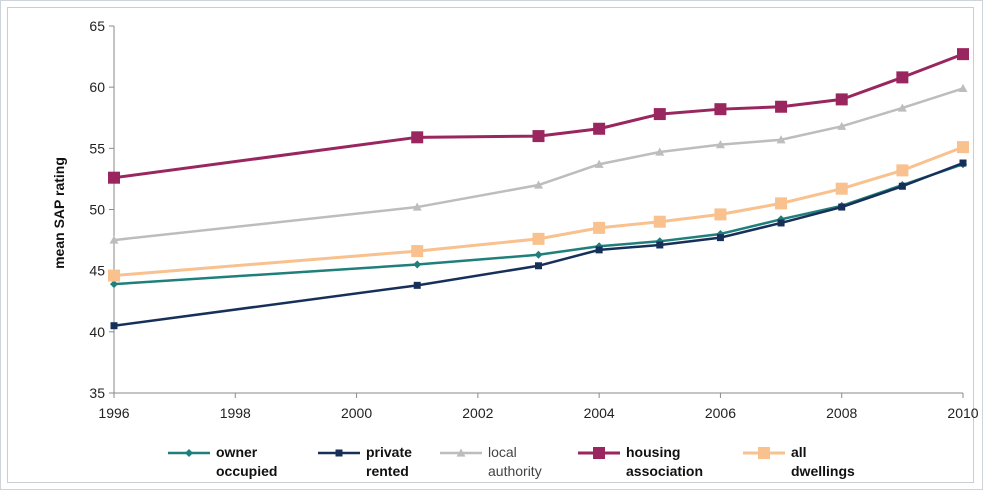  Describe the element at coordinates (841, 413) in the screenshot. I see `x-tick-label: 2008` at that location.